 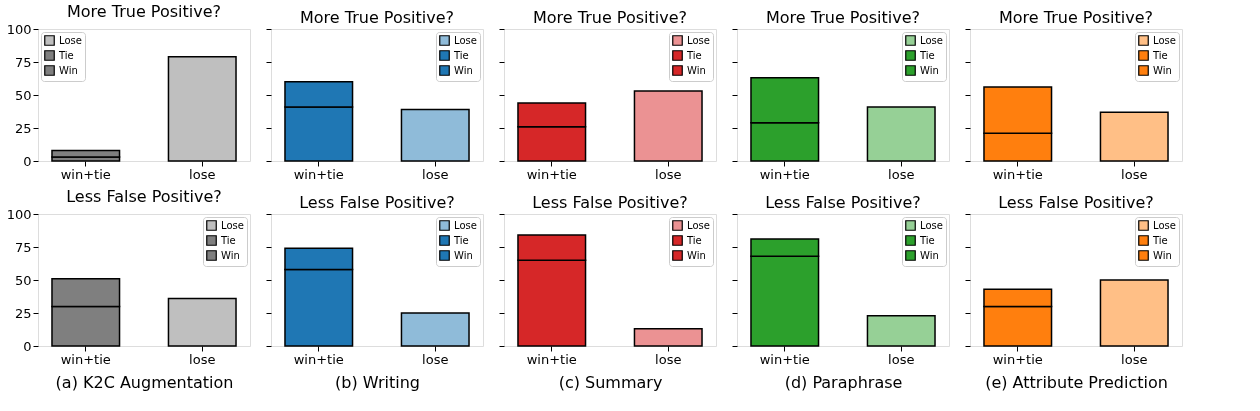 What do you see at coordinates (377, 382) in the screenshot?
I see `text: (b) Writing` at bounding box center [377, 382].